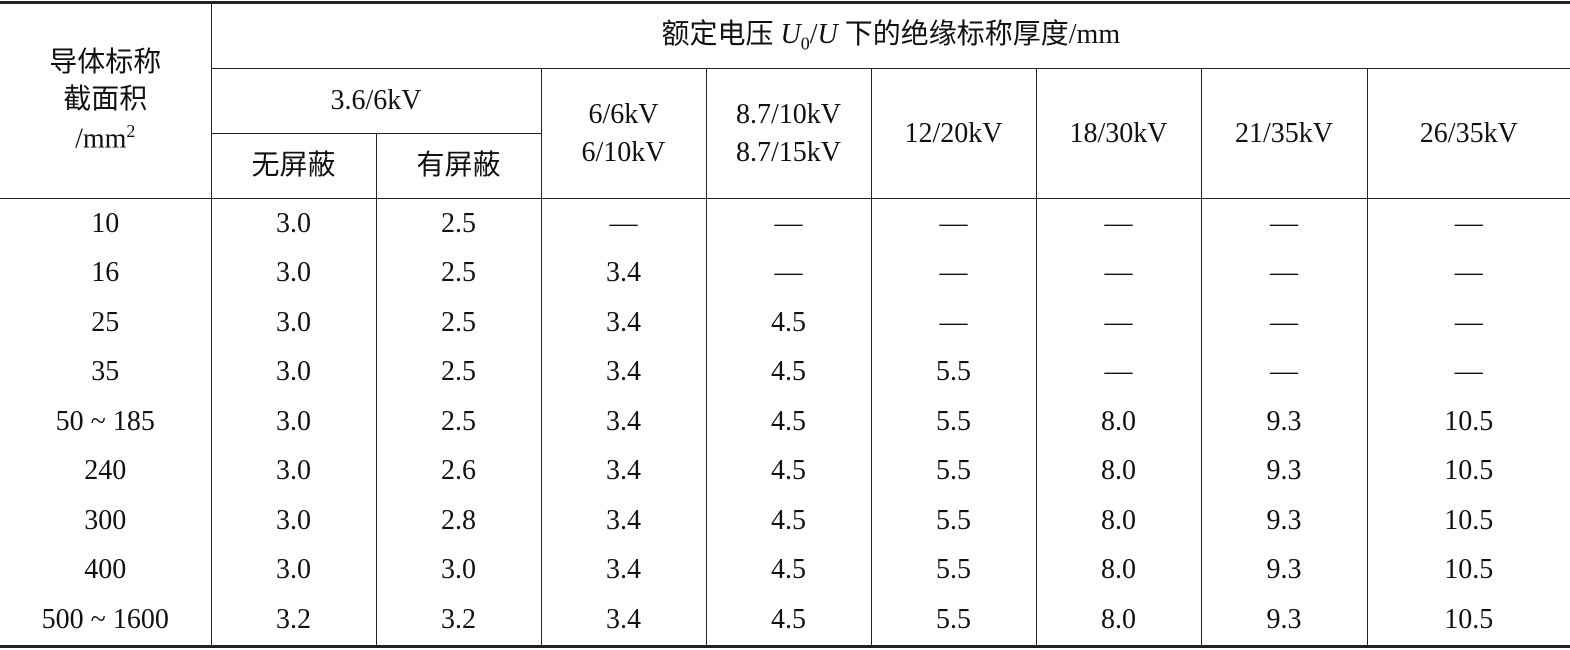  I want to click on header-line: 12/20kV, so click(954, 134).